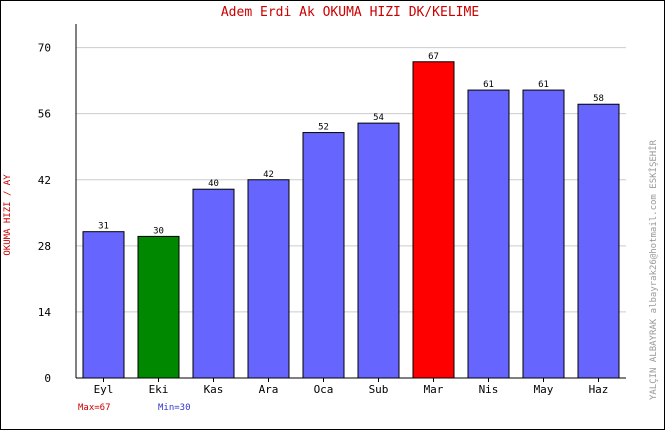  Describe the element at coordinates (433, 57) in the screenshot. I see `data-label: 67` at that location.